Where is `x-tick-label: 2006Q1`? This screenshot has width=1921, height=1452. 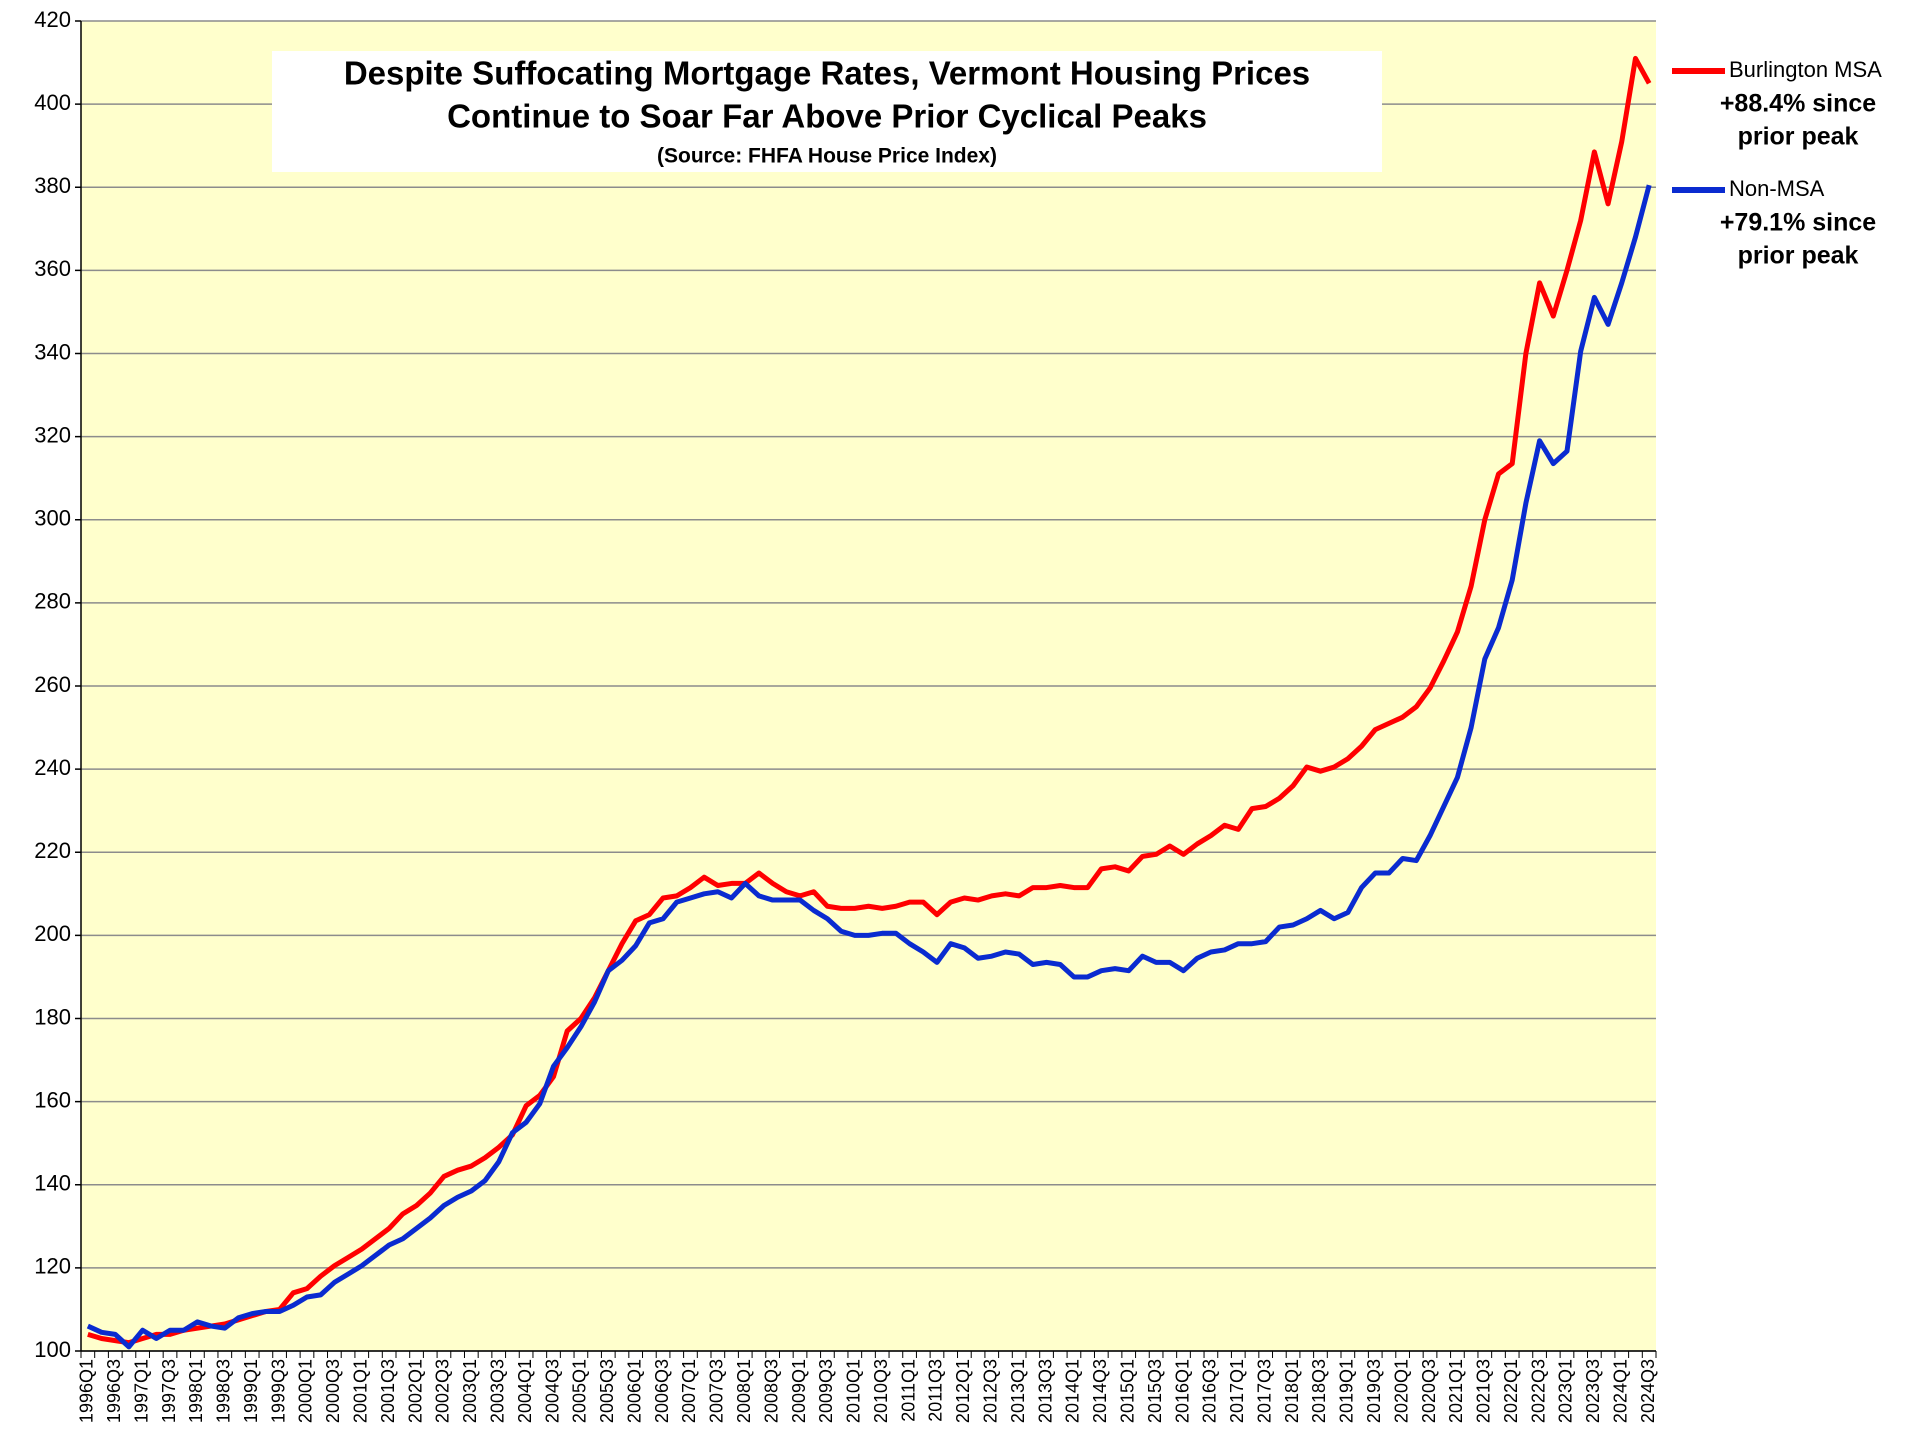
x-tick-label: 2006Q1 is located at coordinates (634, 1391).